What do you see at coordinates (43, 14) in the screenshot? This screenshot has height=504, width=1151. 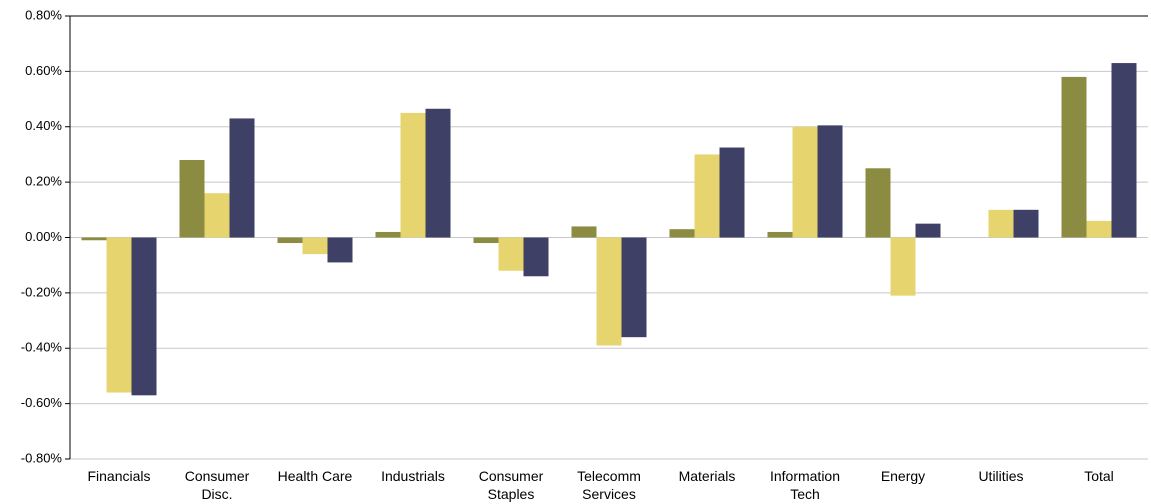 I see `y-tick-label: 0.80%` at bounding box center [43, 14].